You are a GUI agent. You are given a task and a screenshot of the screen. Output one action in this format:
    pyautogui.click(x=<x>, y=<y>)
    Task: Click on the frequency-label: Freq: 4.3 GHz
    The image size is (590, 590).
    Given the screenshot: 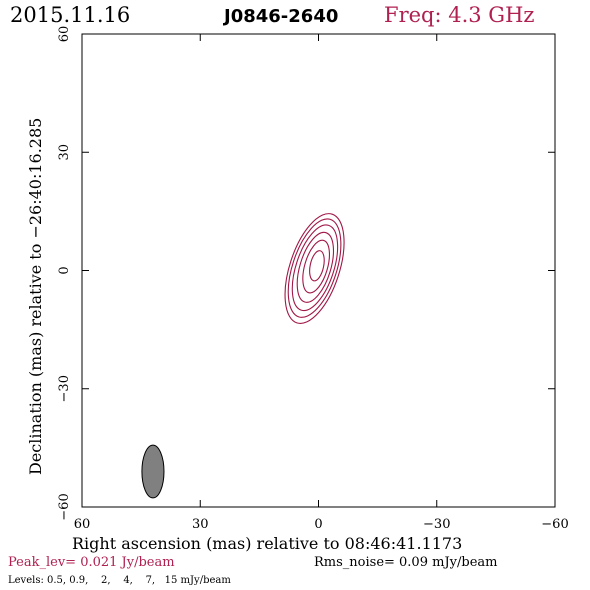 What is the action you would take?
    pyautogui.click(x=459, y=15)
    